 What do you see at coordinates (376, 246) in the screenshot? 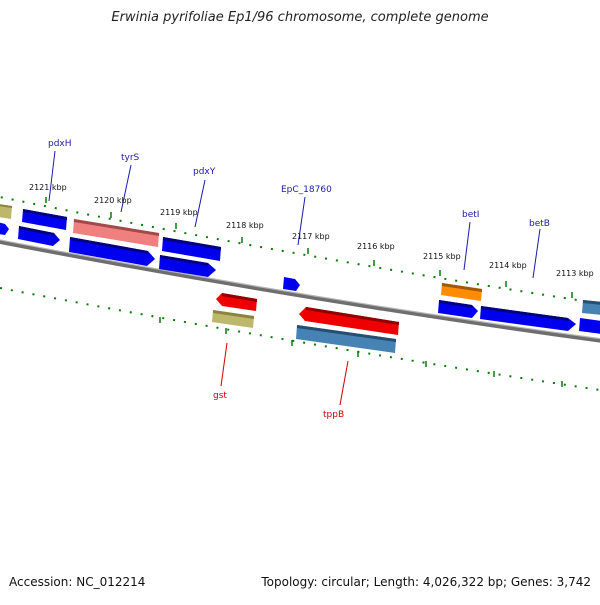
I see `tick-label: 2116 kbp` at bounding box center [376, 246].